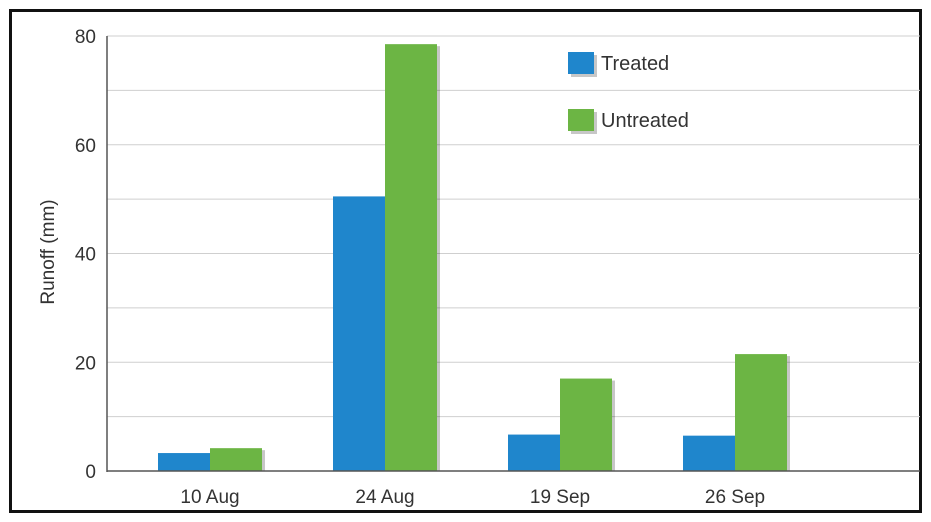 The height and width of the screenshot is (522, 931). I want to click on x-tick-label: 24 Aug, so click(384, 497).